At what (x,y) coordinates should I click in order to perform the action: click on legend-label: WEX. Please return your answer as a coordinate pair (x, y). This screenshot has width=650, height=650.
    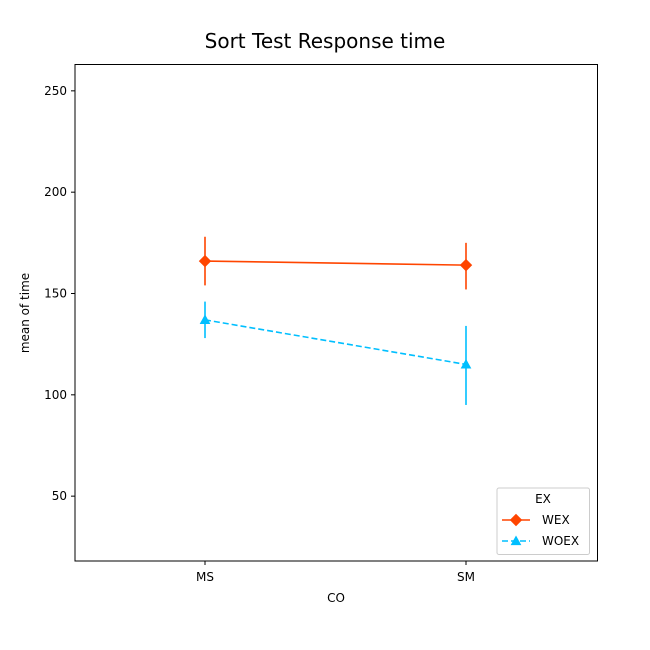
    Looking at the image, I should click on (556, 520).